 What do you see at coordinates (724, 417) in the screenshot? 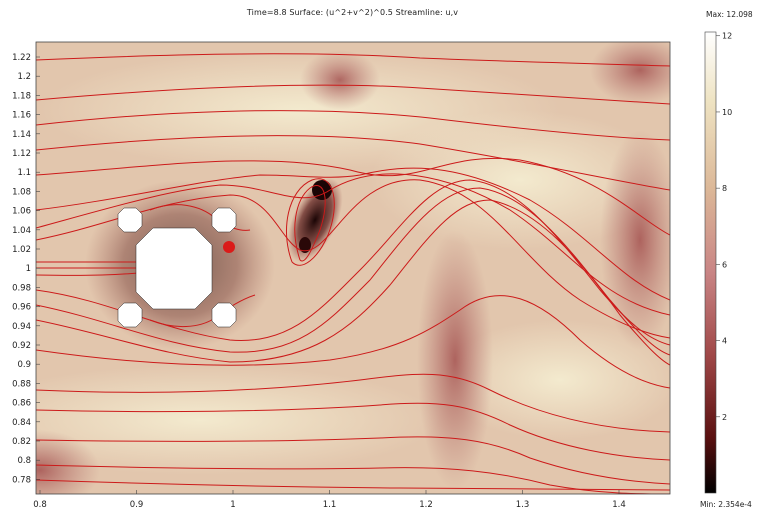
I see `colorbar-tick-label: 2` at bounding box center [724, 417].